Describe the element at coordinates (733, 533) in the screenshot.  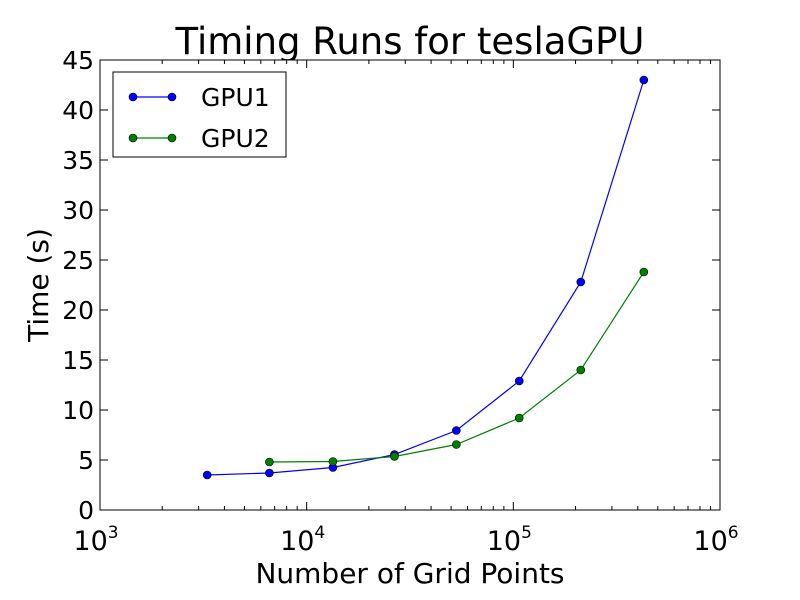
I see `x-tick-exponent: 6` at that location.